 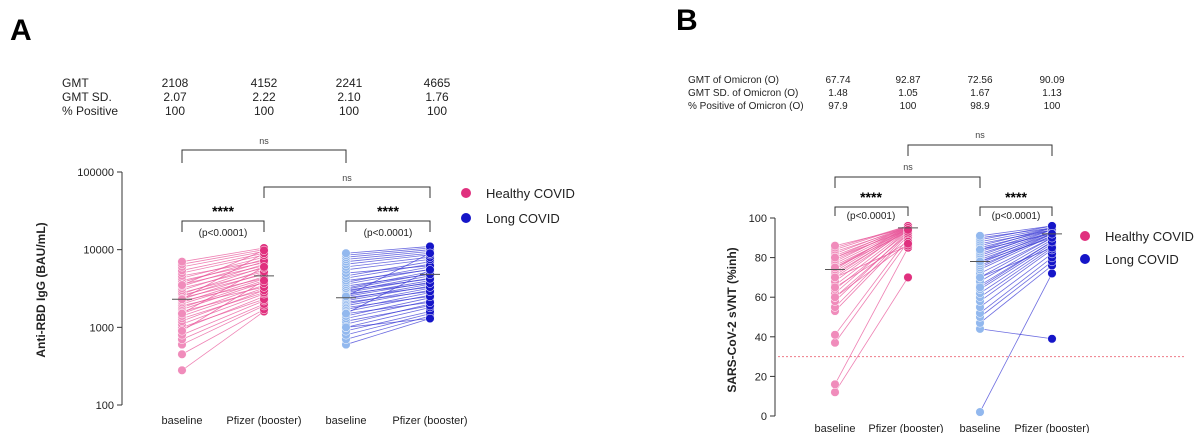 I want to click on y-tick-label: 80, so click(x=761, y=259).